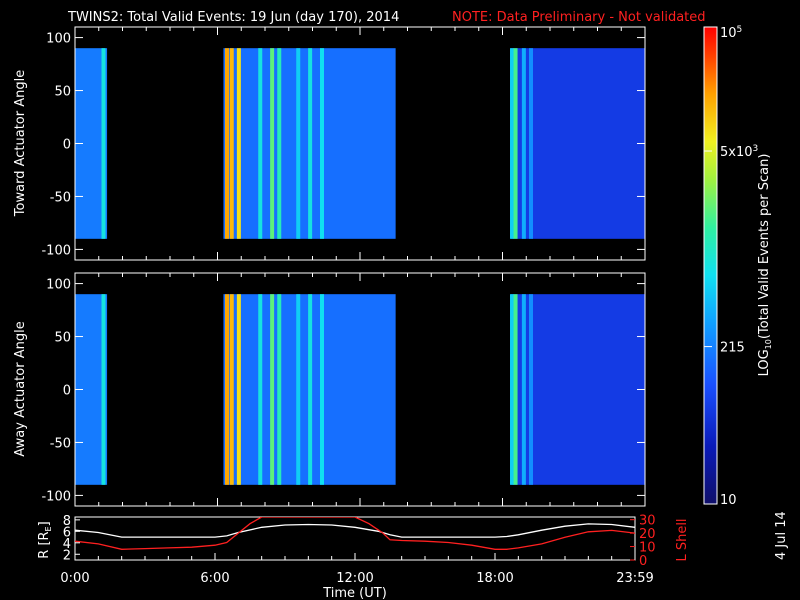 The width and height of the screenshot is (800, 600). What do you see at coordinates (56, 496) in the screenshot?
I see `away-ytick-label: -100` at bounding box center [56, 496].